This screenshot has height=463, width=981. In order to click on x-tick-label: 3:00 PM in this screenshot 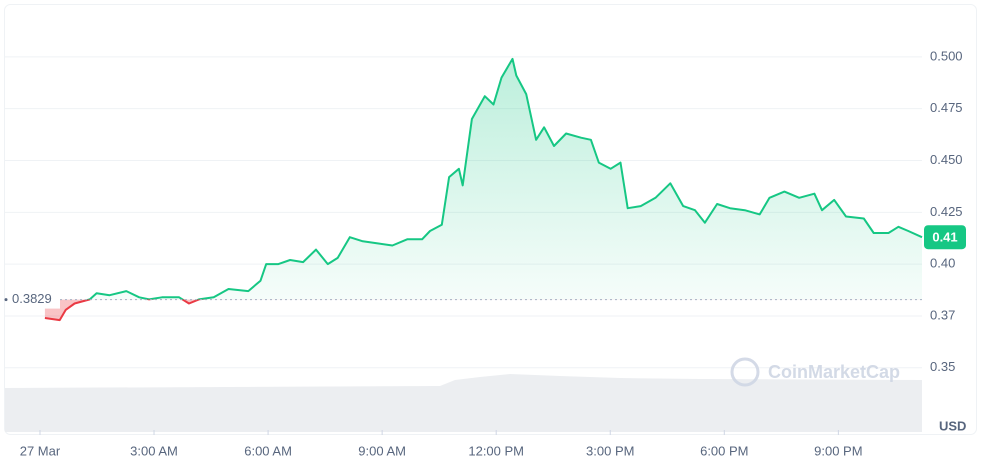, I will do `click(610, 450)`.